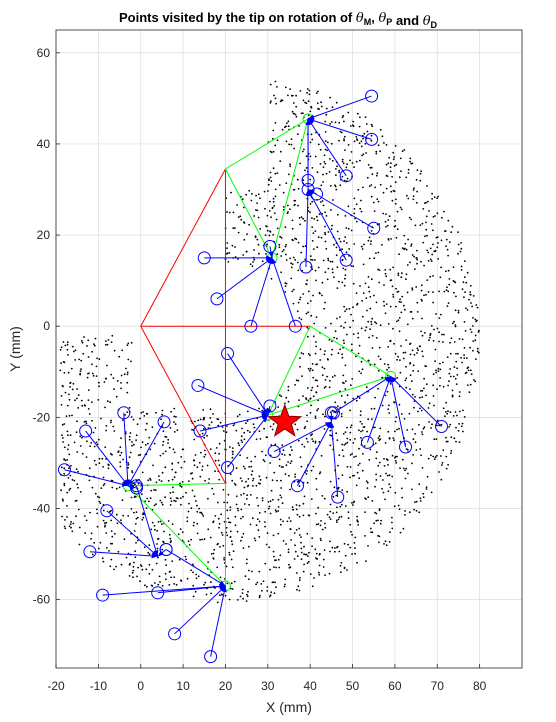  I want to click on y-tick-label: 20, so click(44, 235).